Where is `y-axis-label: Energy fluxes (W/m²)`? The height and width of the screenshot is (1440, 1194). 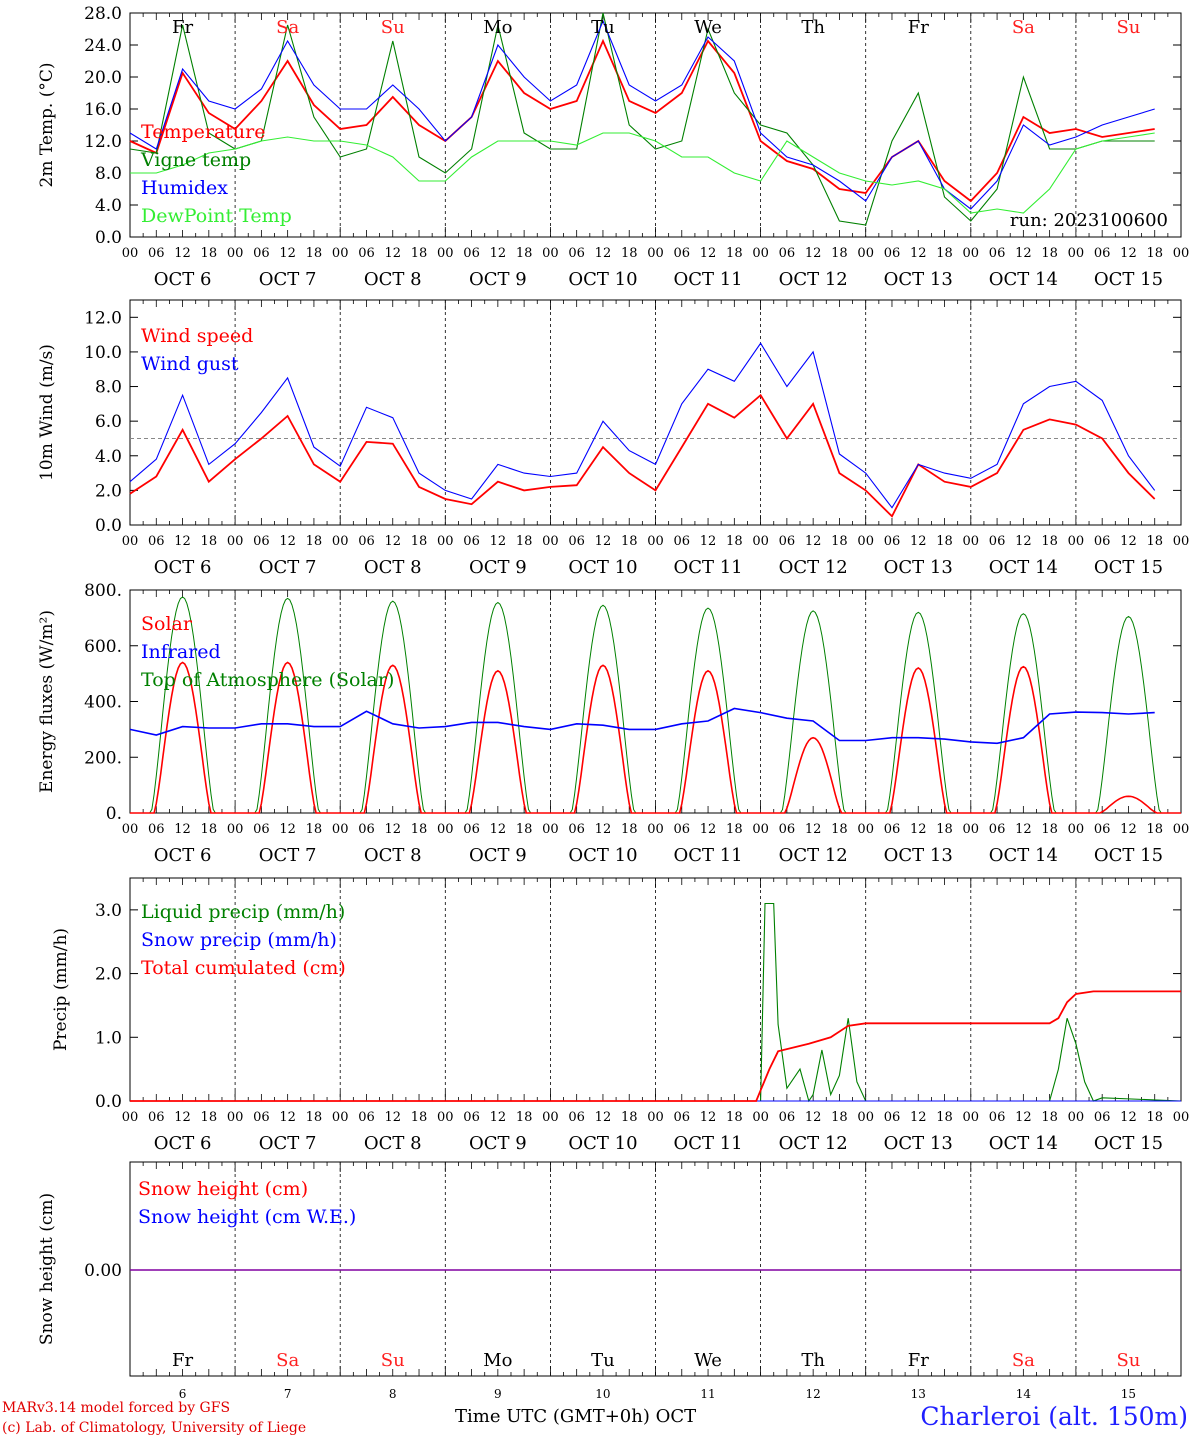
y-axis-label: Energy fluxes (W/m²) is located at coordinates (47, 701).